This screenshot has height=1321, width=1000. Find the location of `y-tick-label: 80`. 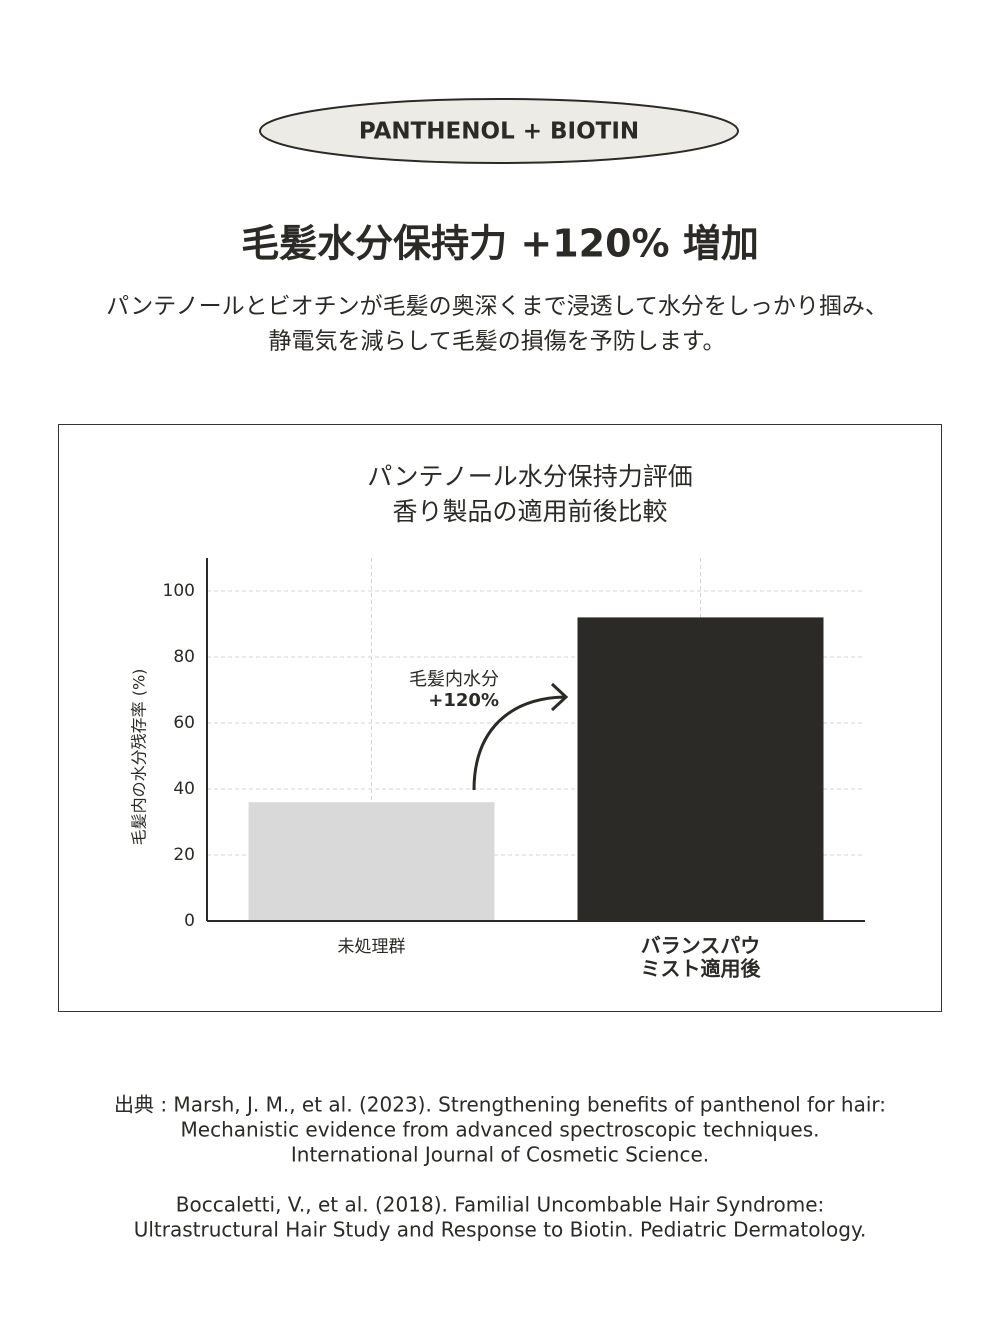

y-tick-label: 80 is located at coordinates (184, 657).